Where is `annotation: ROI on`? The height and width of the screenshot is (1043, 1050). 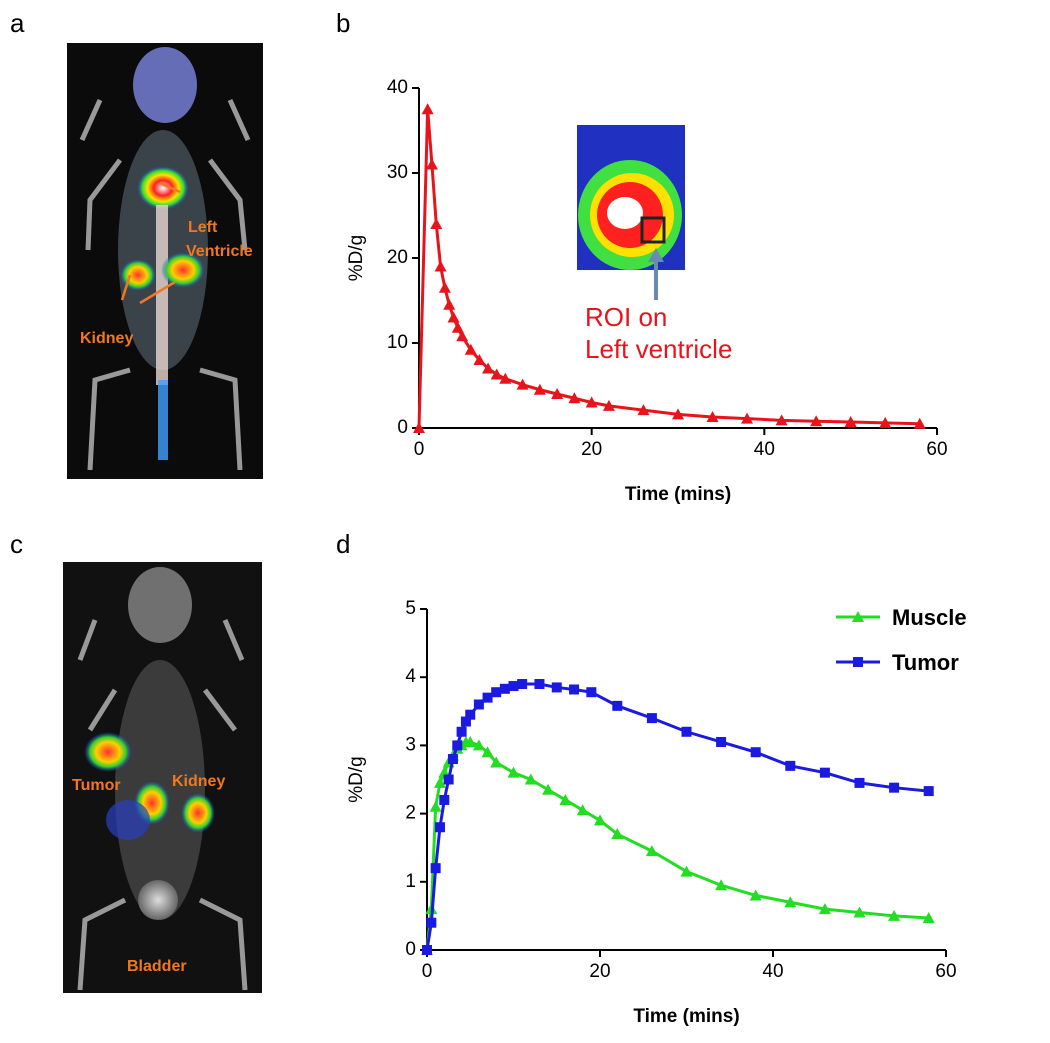 annotation: ROI on is located at coordinates (626, 317).